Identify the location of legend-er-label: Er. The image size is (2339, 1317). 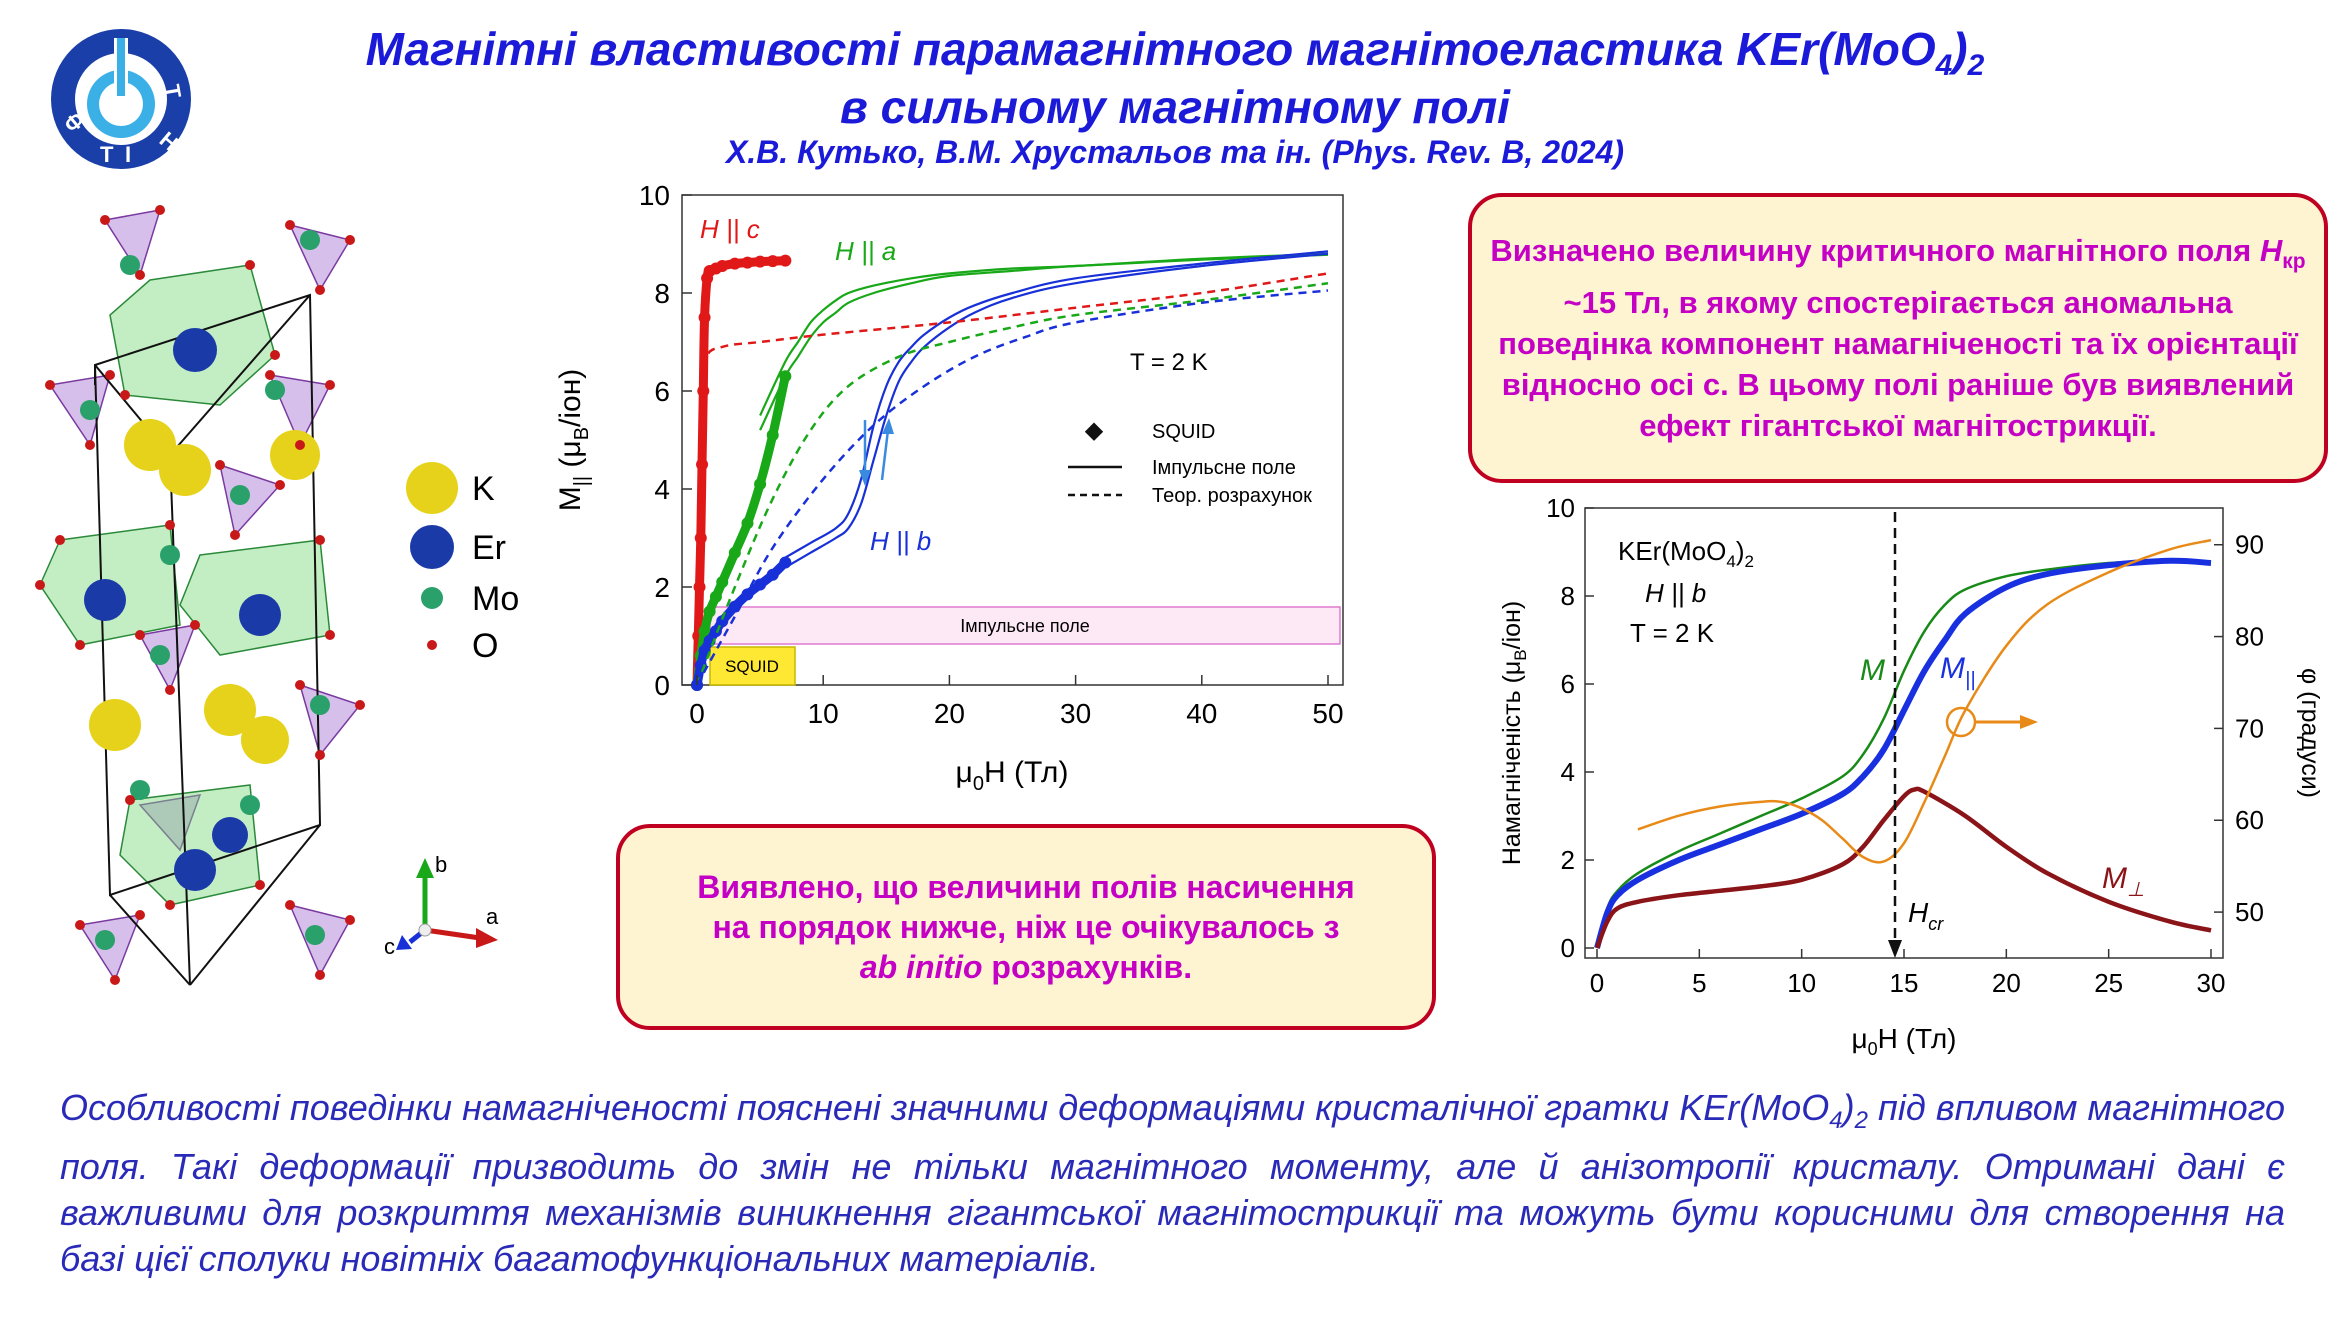
(489, 548).